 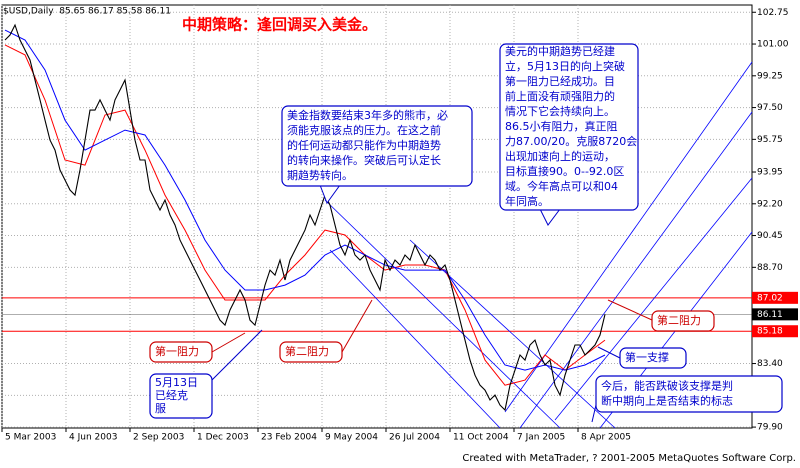 I want to click on annotation-text: 年同高。, so click(x=527, y=201).